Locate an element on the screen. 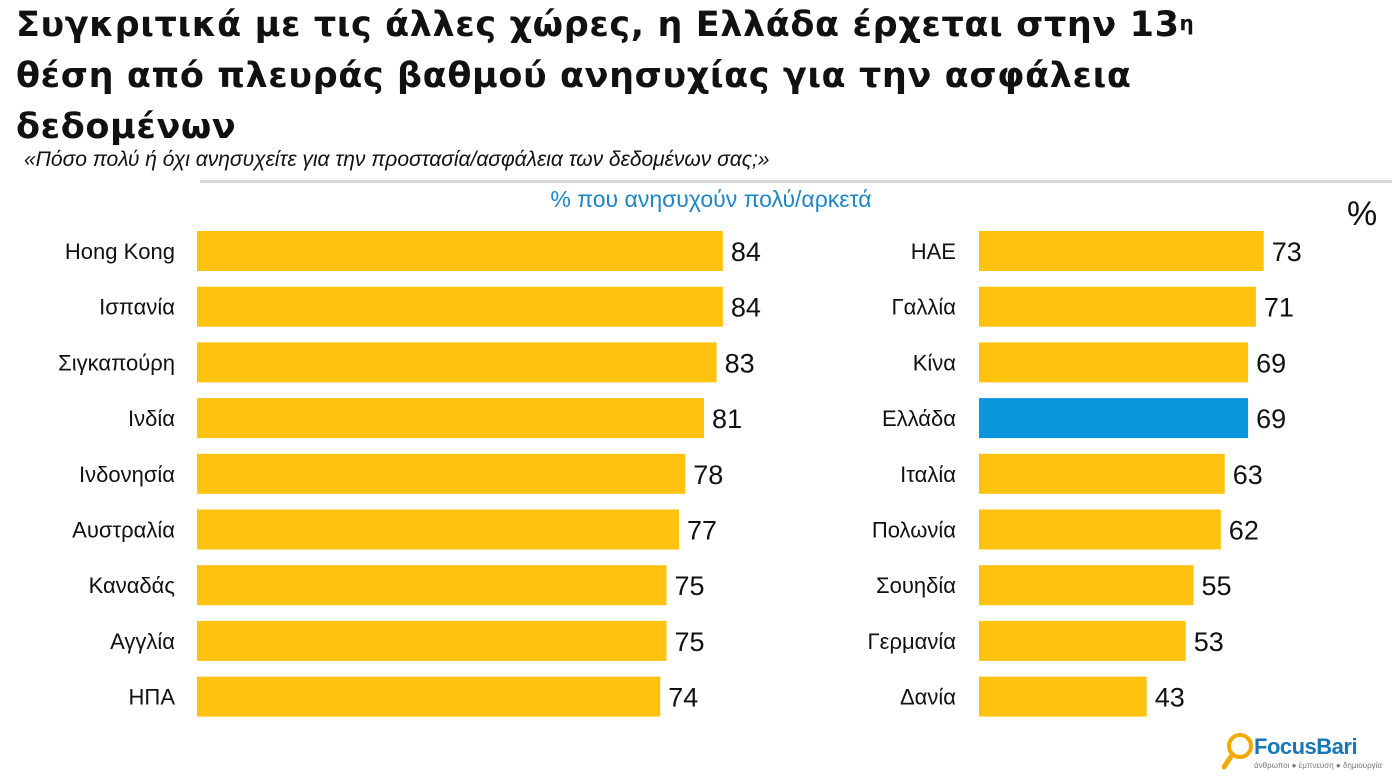 This screenshot has width=1392, height=781. category-label-πολωνία: Πολωνία is located at coordinates (914, 530).